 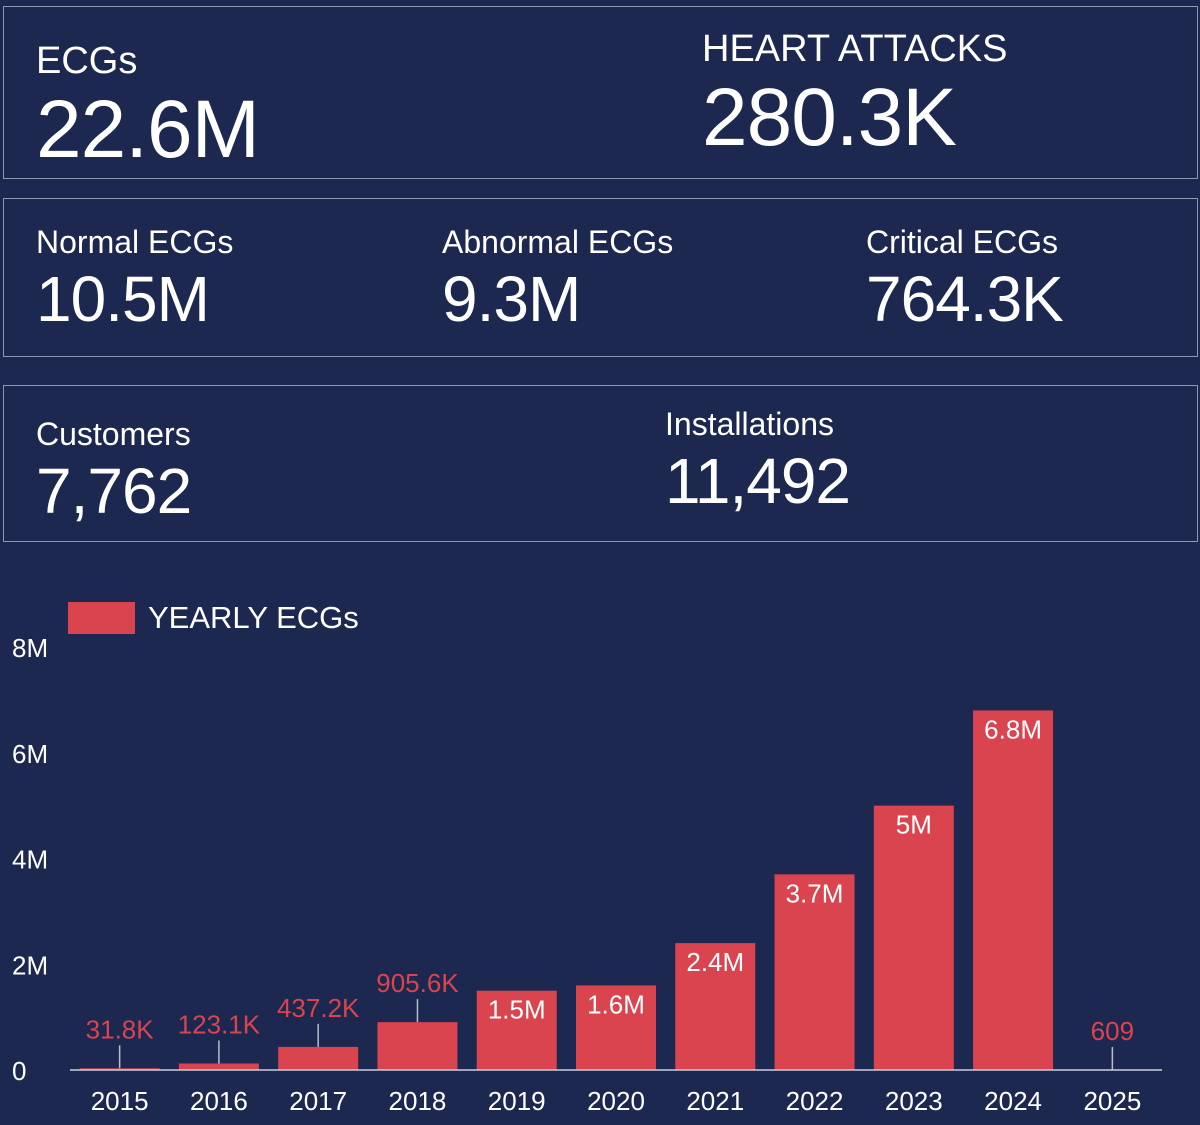 What do you see at coordinates (814, 972) in the screenshot?
I see `bar-2022` at bounding box center [814, 972].